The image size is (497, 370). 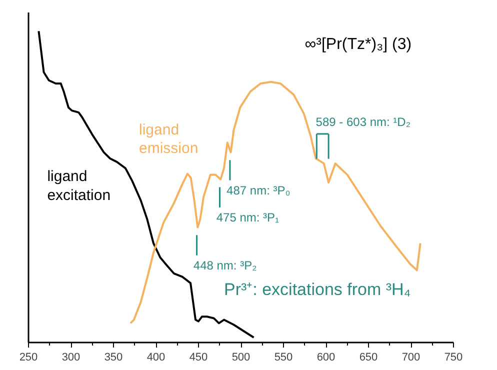 I want to click on x-tick-label: 500, so click(x=241, y=358).